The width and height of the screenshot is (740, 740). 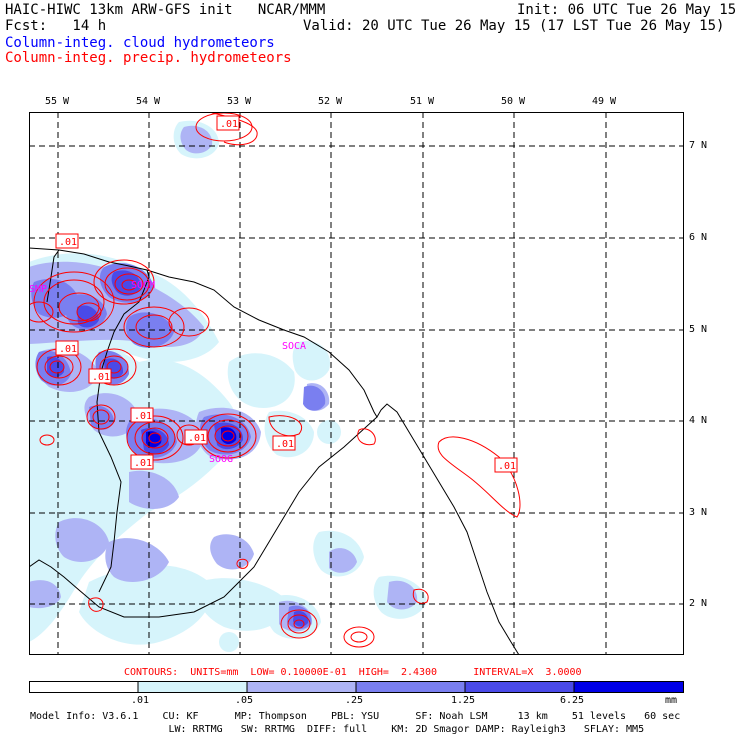 What do you see at coordinates (604, 101) in the screenshot?
I see `lon-label-49w: 49 W` at bounding box center [604, 101].